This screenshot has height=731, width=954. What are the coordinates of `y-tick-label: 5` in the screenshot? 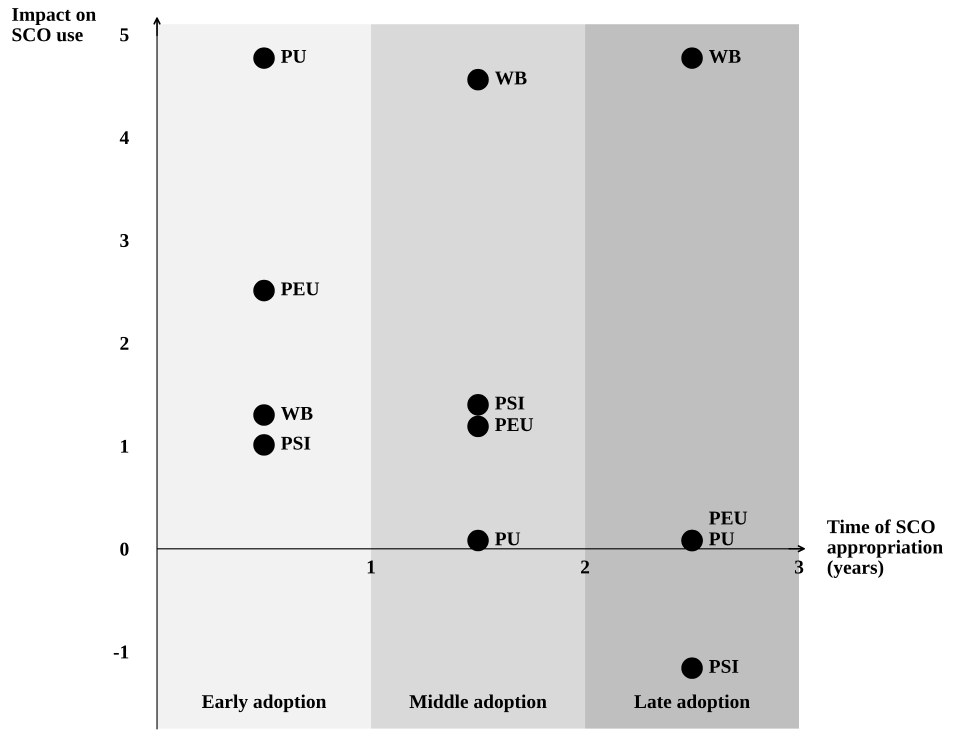 It's located at (124, 35).